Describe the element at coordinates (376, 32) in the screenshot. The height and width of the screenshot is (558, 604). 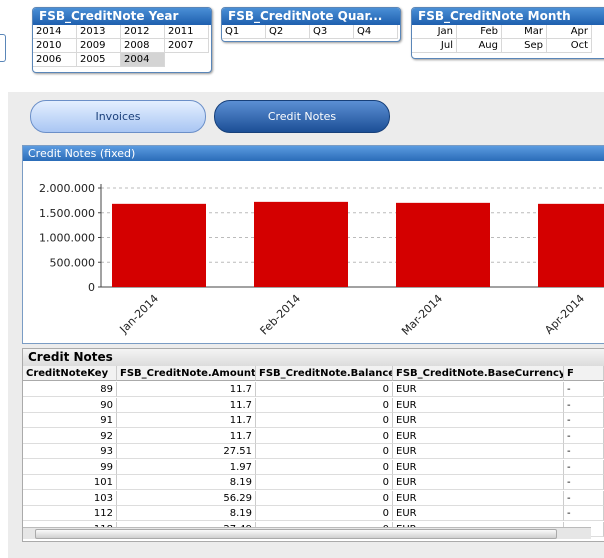
I see `listbox-item: Q4` at that location.